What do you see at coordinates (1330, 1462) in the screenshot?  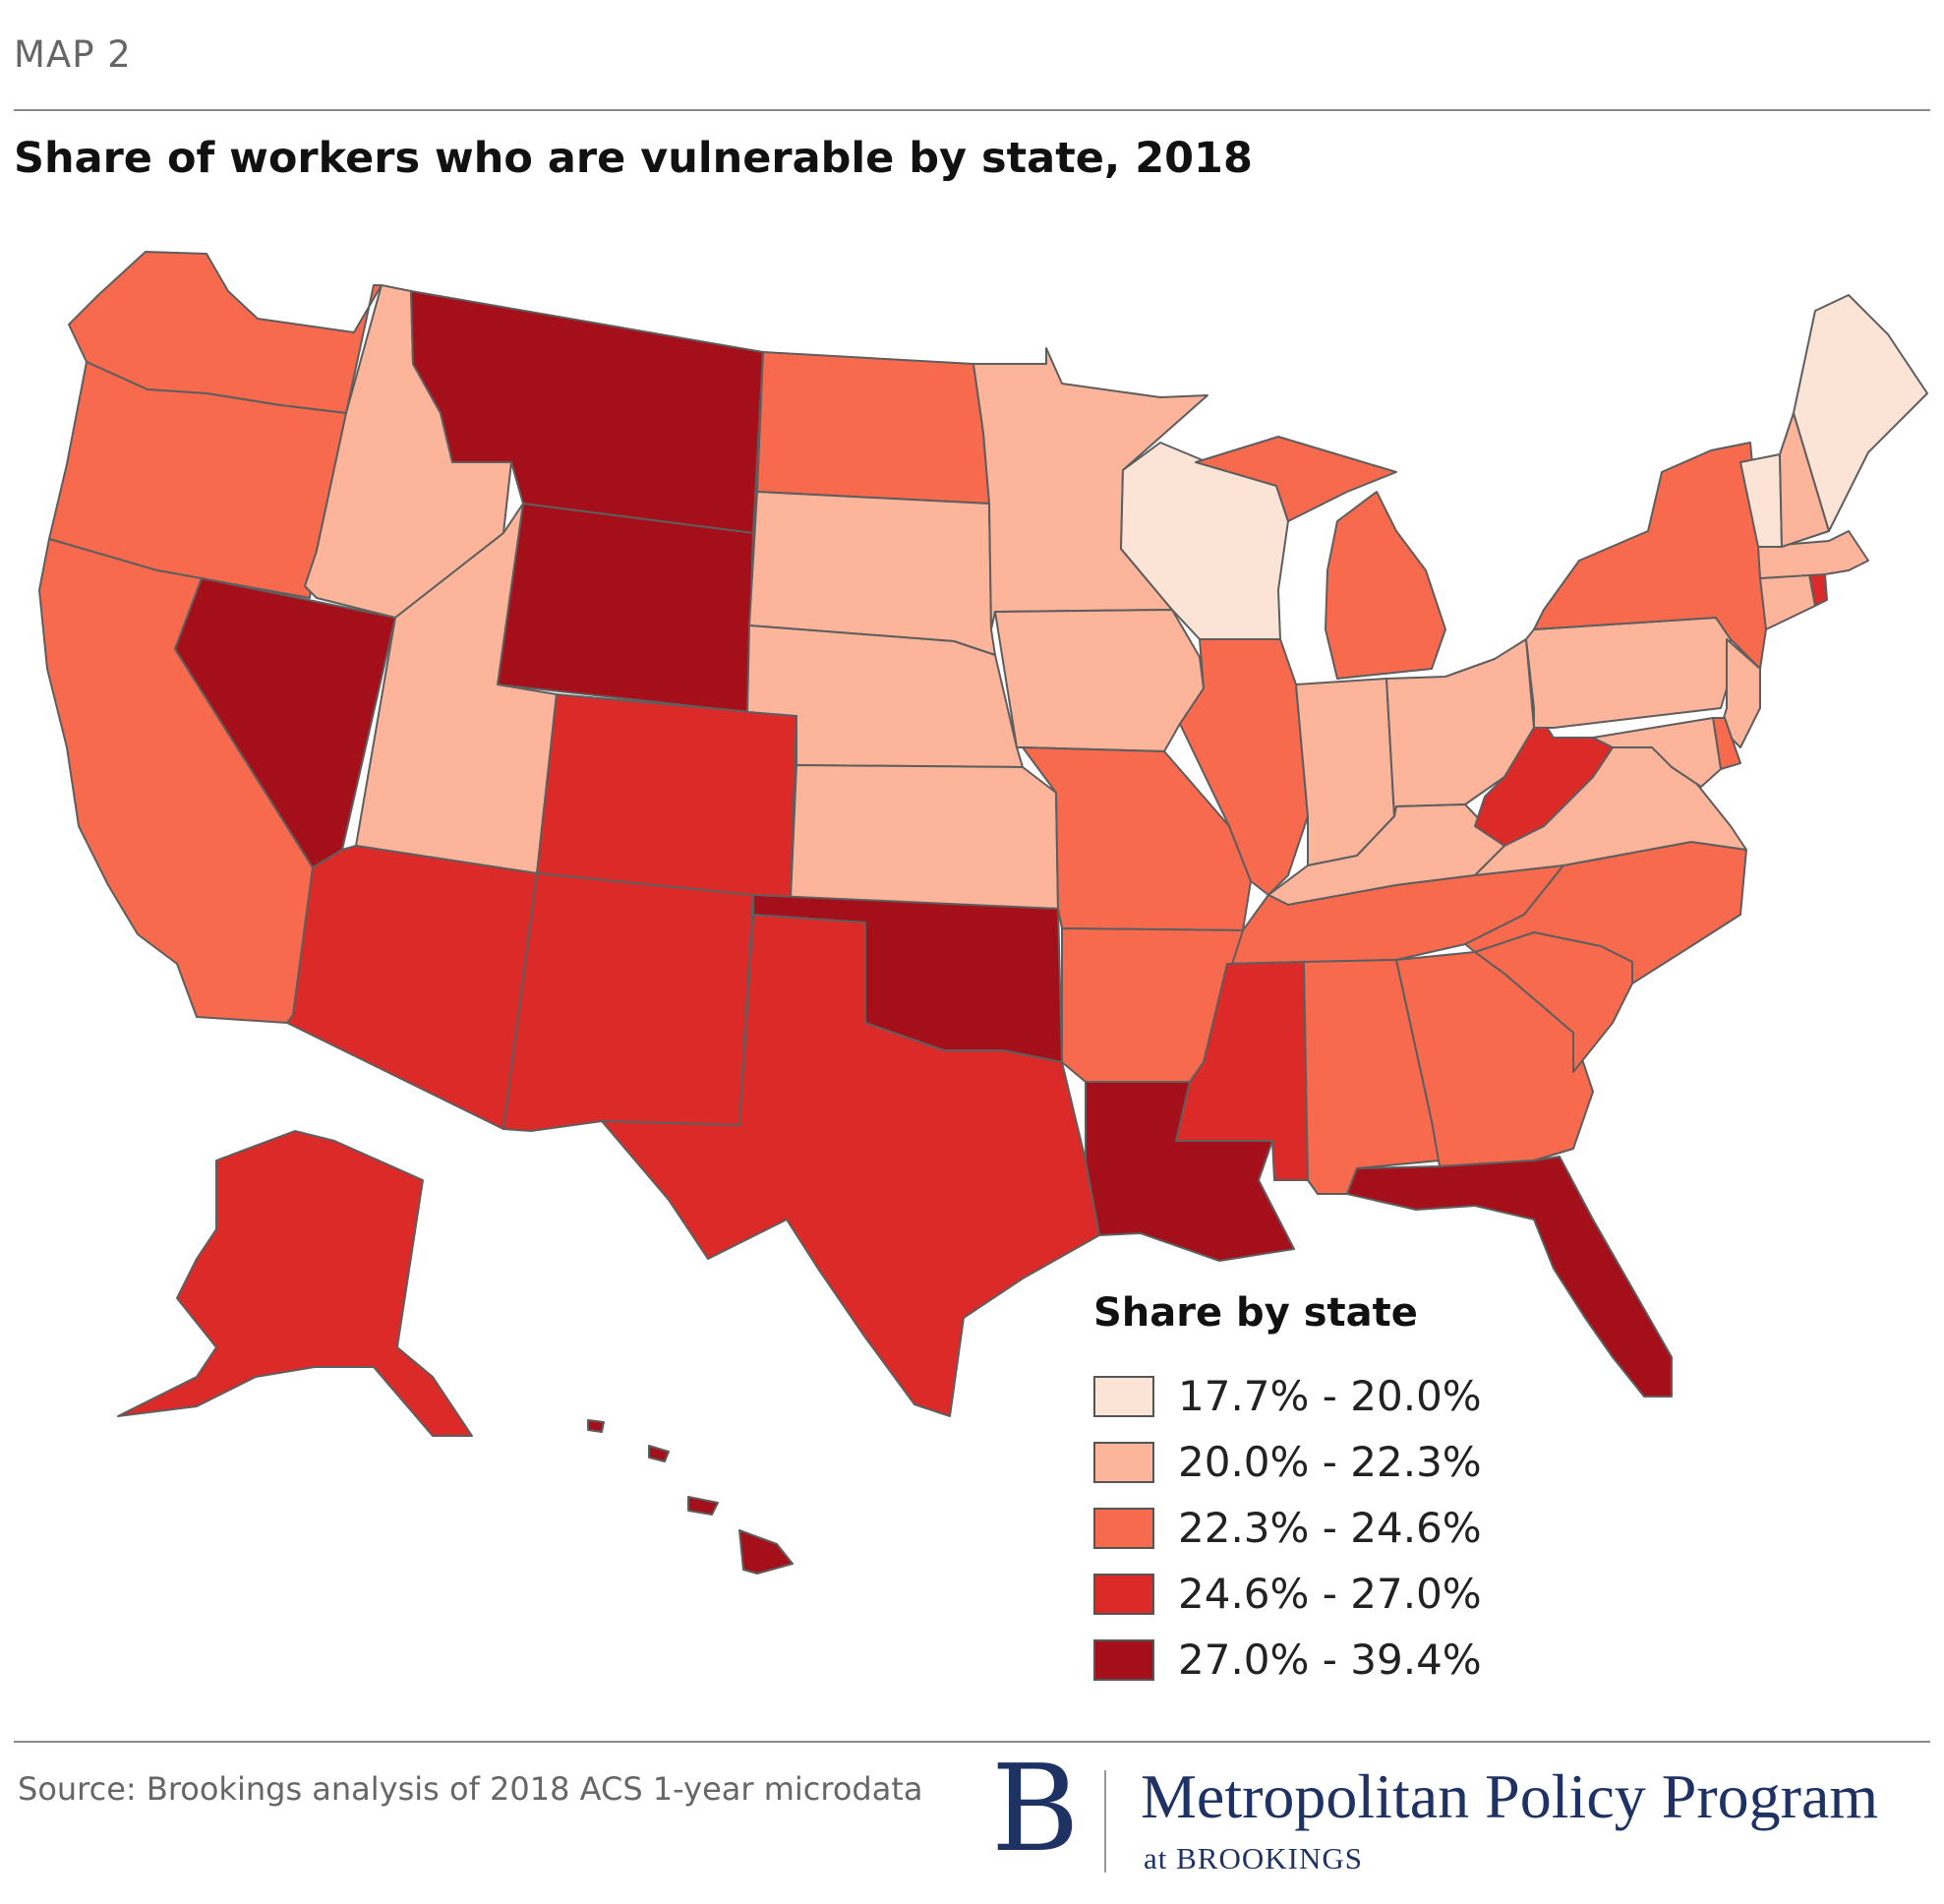 I see `legend-label: 20.0% - 22.3%` at bounding box center [1330, 1462].